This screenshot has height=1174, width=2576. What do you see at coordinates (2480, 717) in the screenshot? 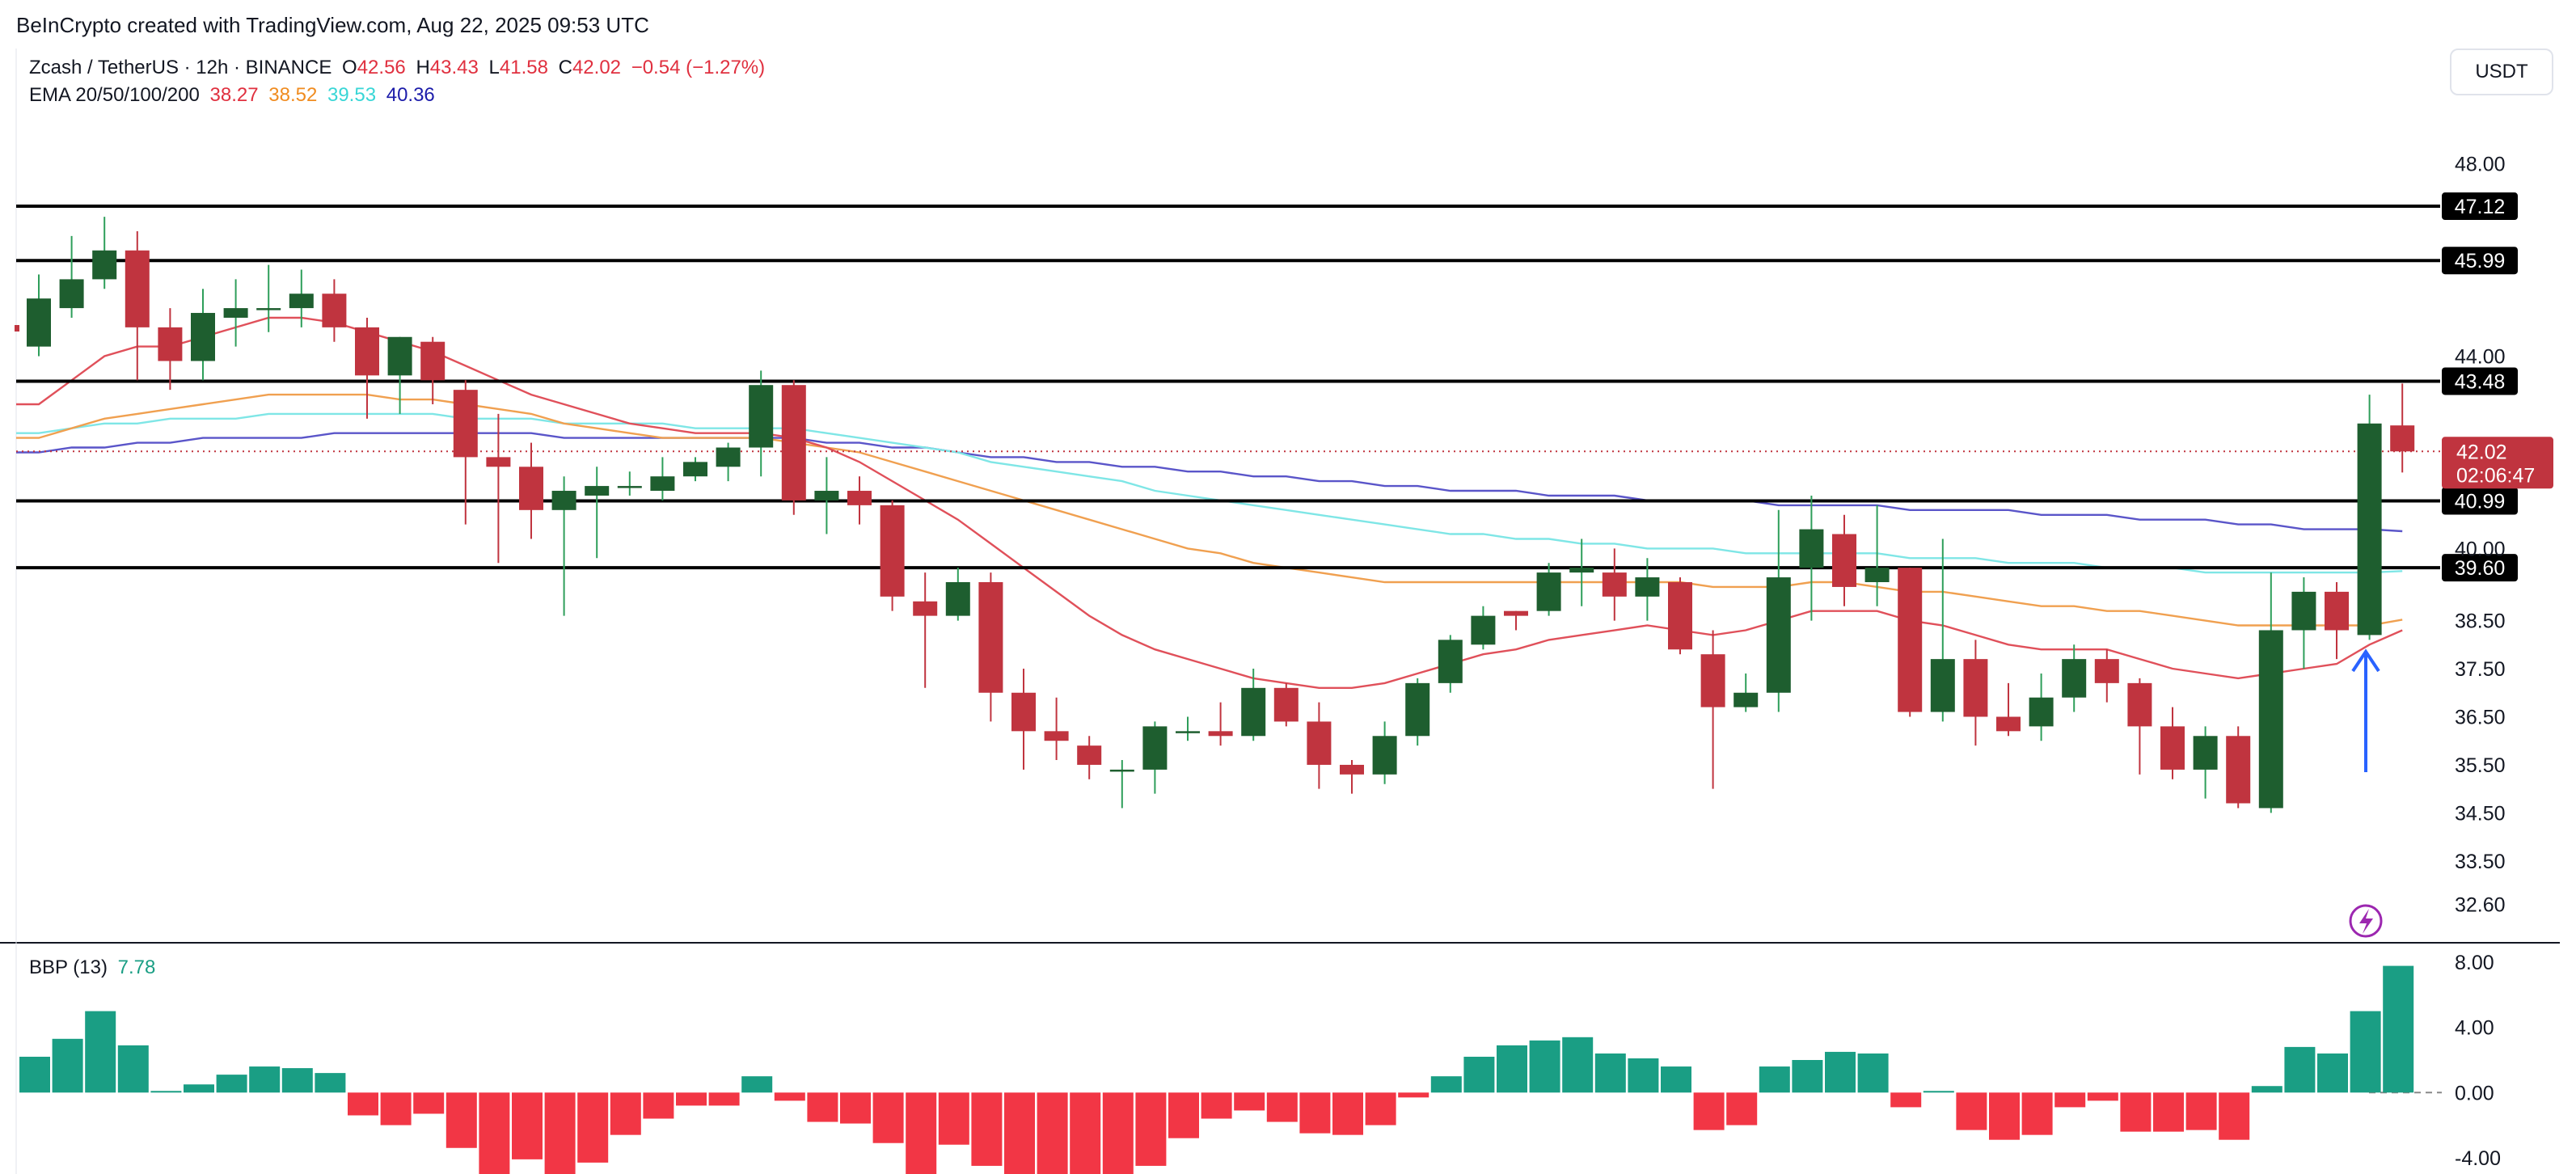
I see `price-axis-tick: 36.50` at bounding box center [2480, 717].